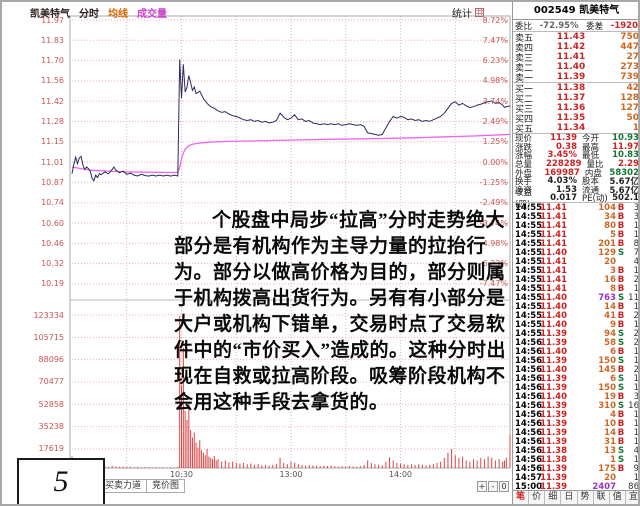 The image size is (640, 506). What do you see at coordinates (52, 121) in the screenshot?
I see `price-axis-label: 11.28` at bounding box center [52, 121].